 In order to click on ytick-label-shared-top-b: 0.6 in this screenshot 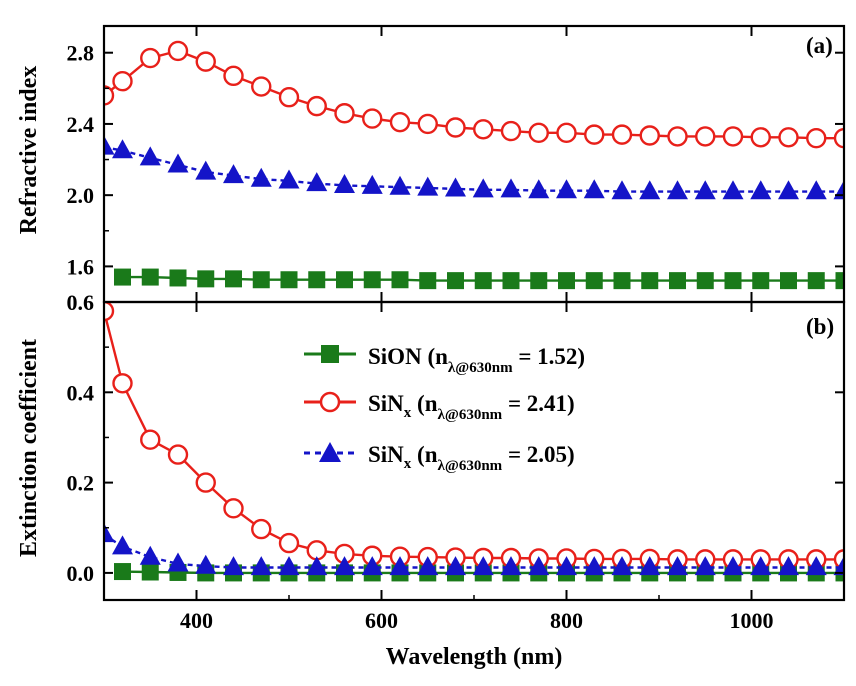, I will do `click(81, 302)`.